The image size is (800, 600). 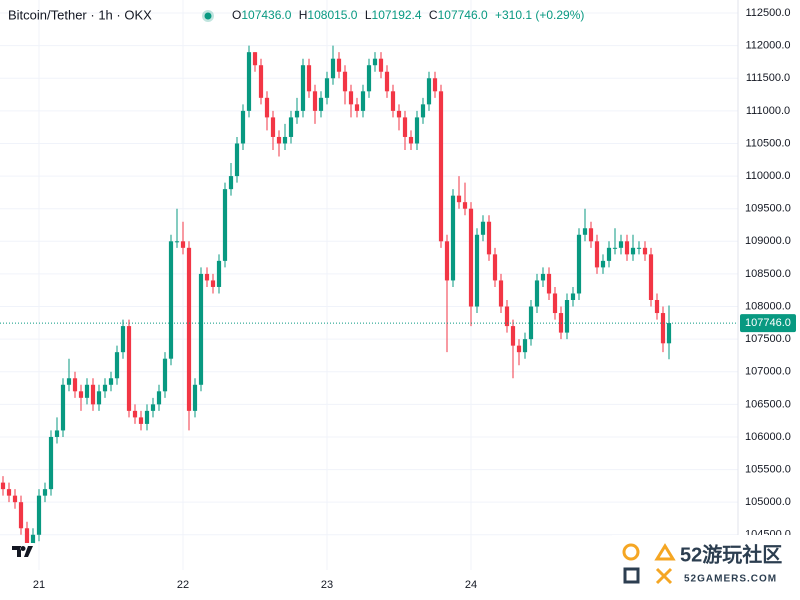 I want to click on logo-shape, so click(x=22, y=551).